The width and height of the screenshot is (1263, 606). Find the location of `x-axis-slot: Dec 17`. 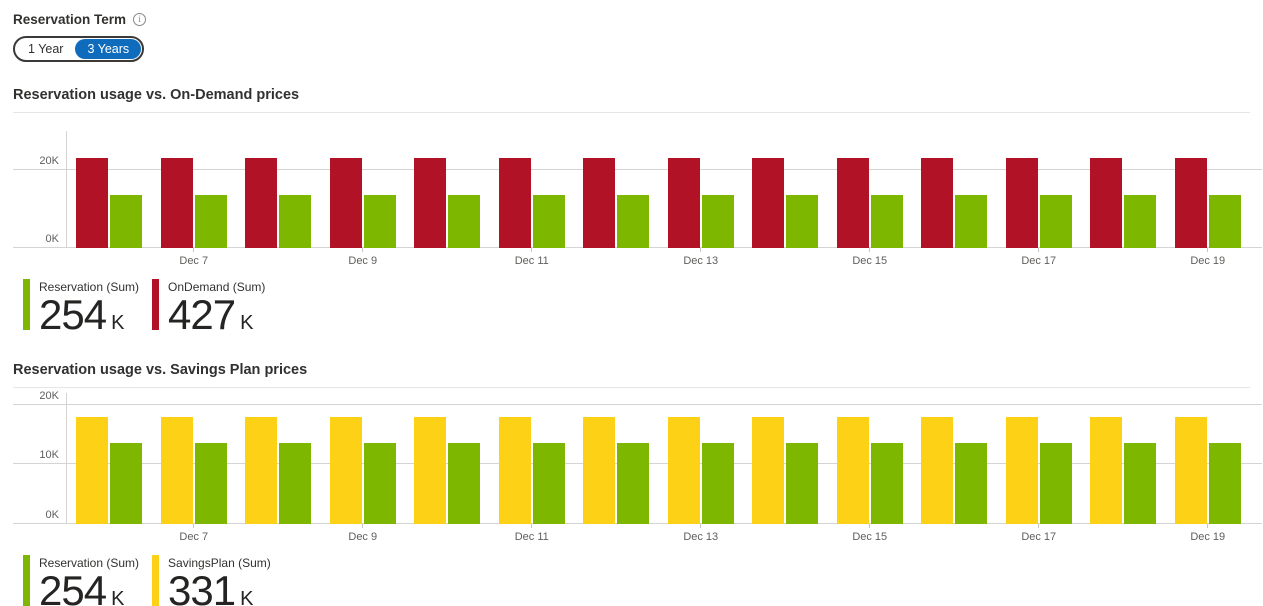

x-axis-slot: Dec 17 is located at coordinates (1039, 535).